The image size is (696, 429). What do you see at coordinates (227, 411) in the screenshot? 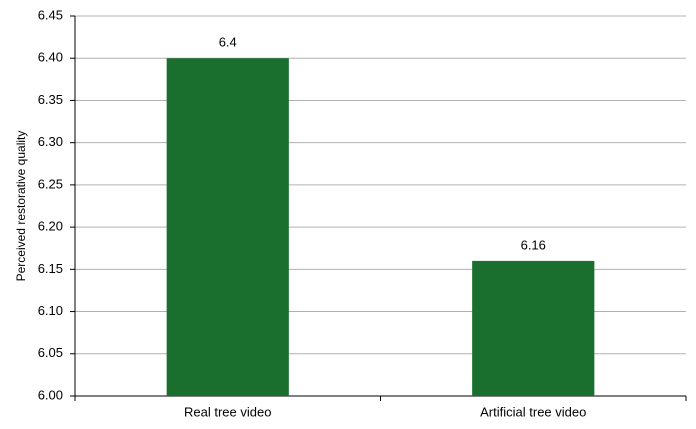
I see `x-tick-label: Real tree video` at bounding box center [227, 411].